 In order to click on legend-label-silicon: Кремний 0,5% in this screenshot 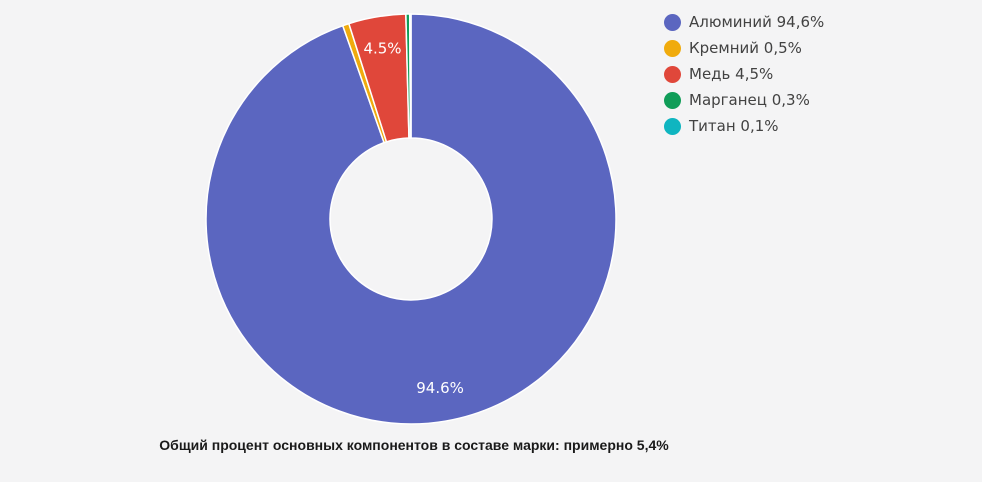, I will do `click(745, 48)`.